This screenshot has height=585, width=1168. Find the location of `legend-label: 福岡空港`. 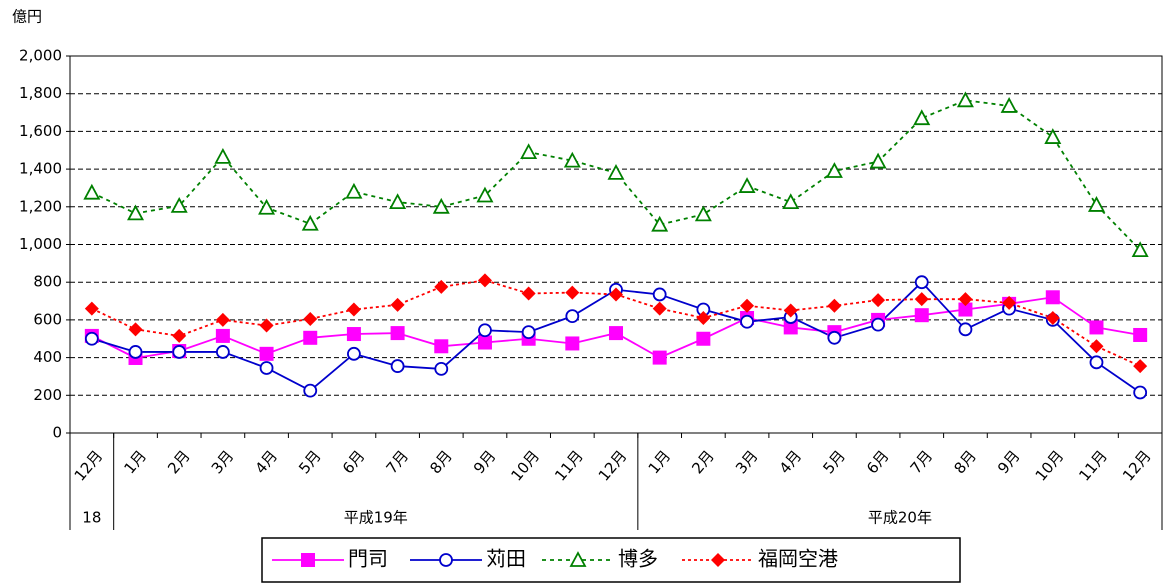

legend-label: 福岡空港 is located at coordinates (798, 559).